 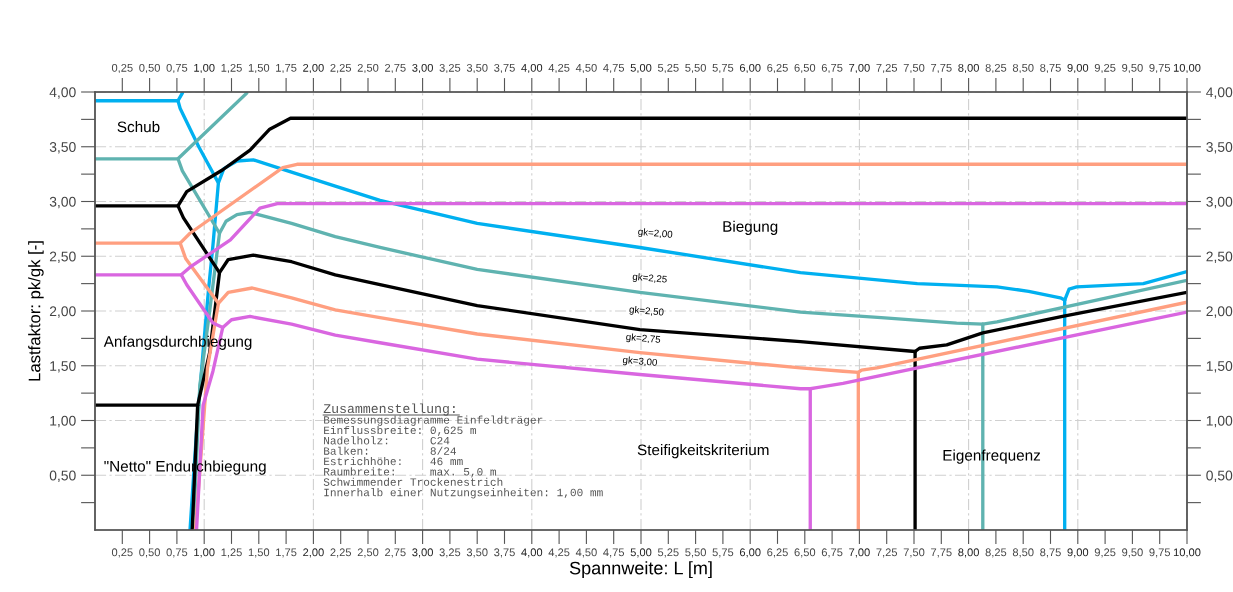 What do you see at coordinates (646, 311) in the screenshot?
I see `annotation: gk=2,50` at bounding box center [646, 311].